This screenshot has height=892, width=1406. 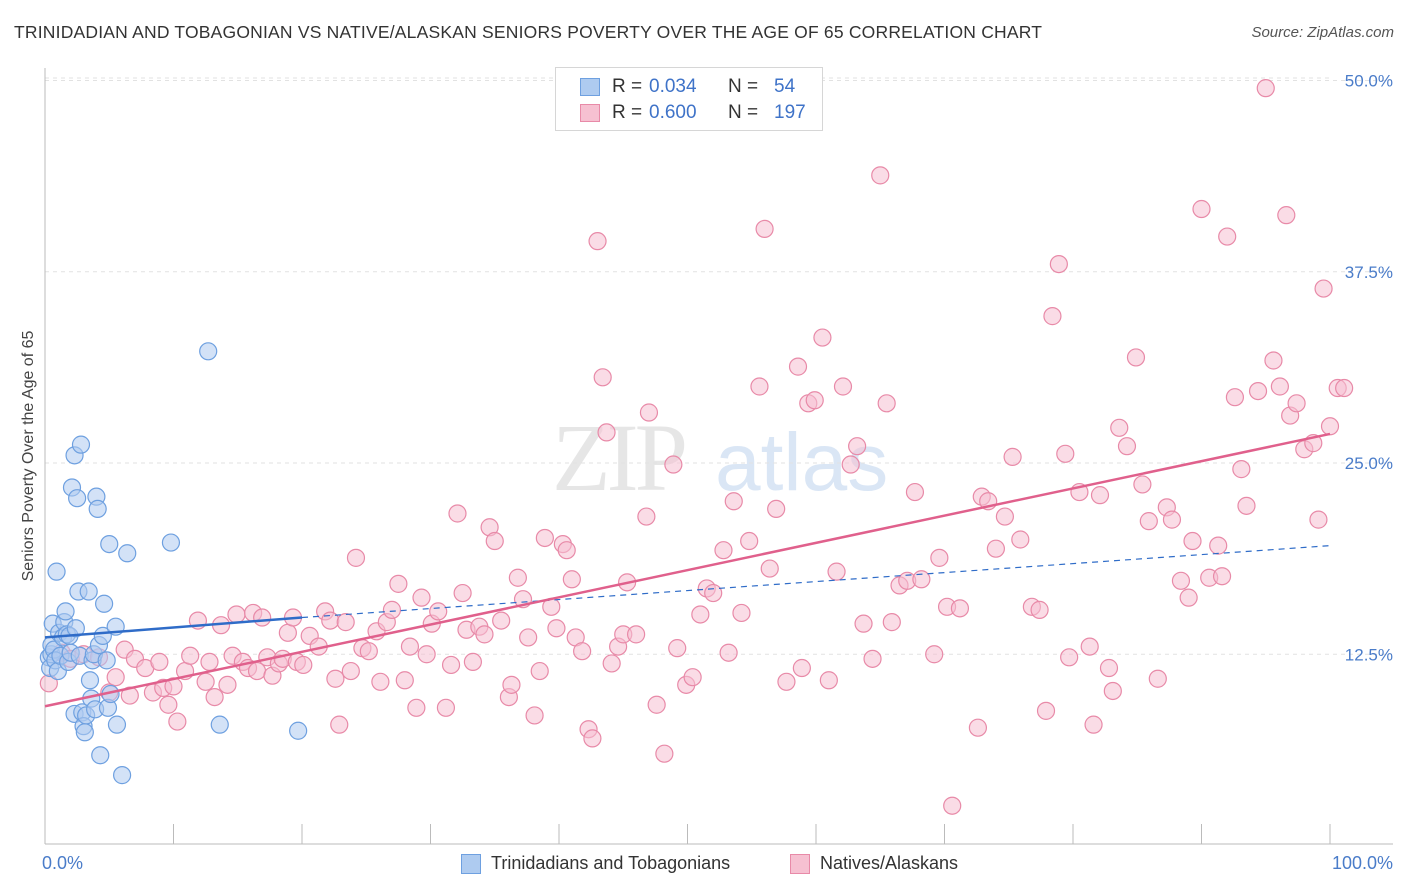 I want to click on legend-n-label: N =, so click(x=743, y=112).